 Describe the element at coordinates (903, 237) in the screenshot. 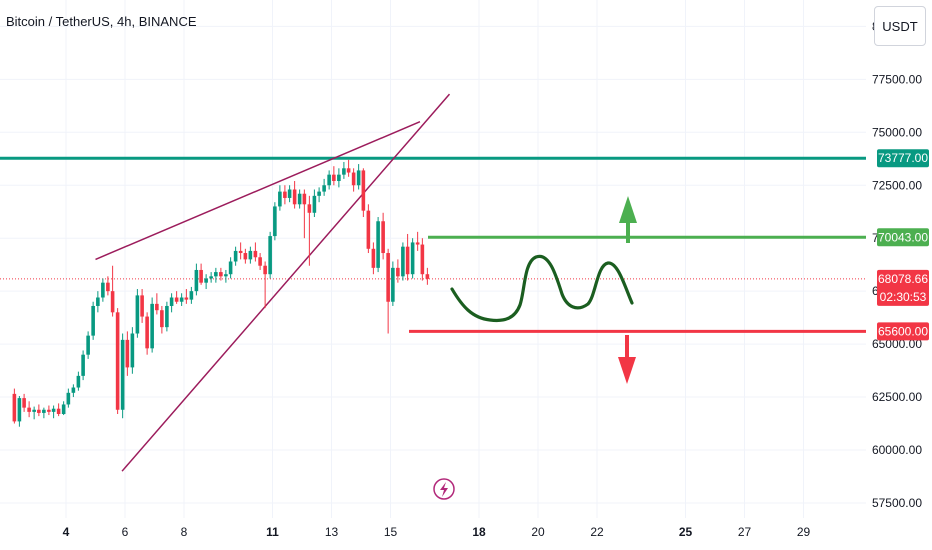

I see `level-tag-breakout-text: 70043.00` at that location.